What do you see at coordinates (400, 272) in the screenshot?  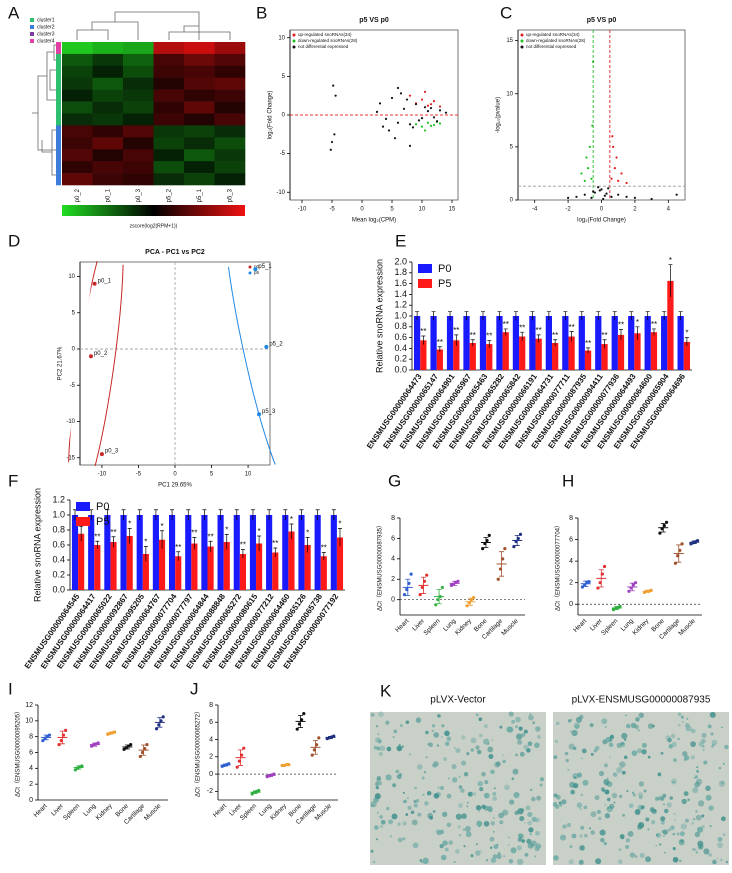 I see `y-tick-label: 1.8` at bounding box center [400, 272].